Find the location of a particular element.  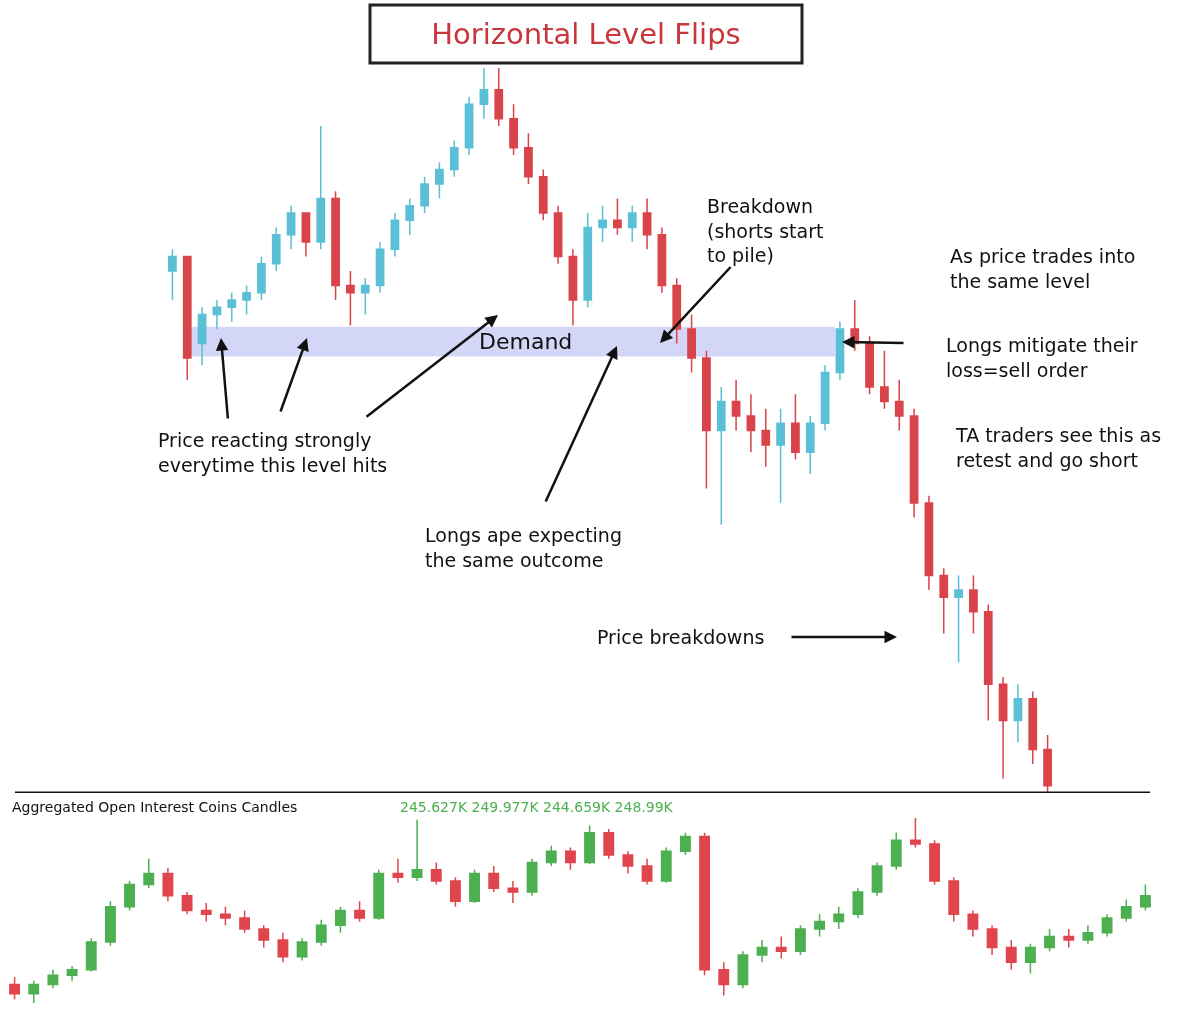

annotation: As price trades into the same level is located at coordinates (1043, 268).